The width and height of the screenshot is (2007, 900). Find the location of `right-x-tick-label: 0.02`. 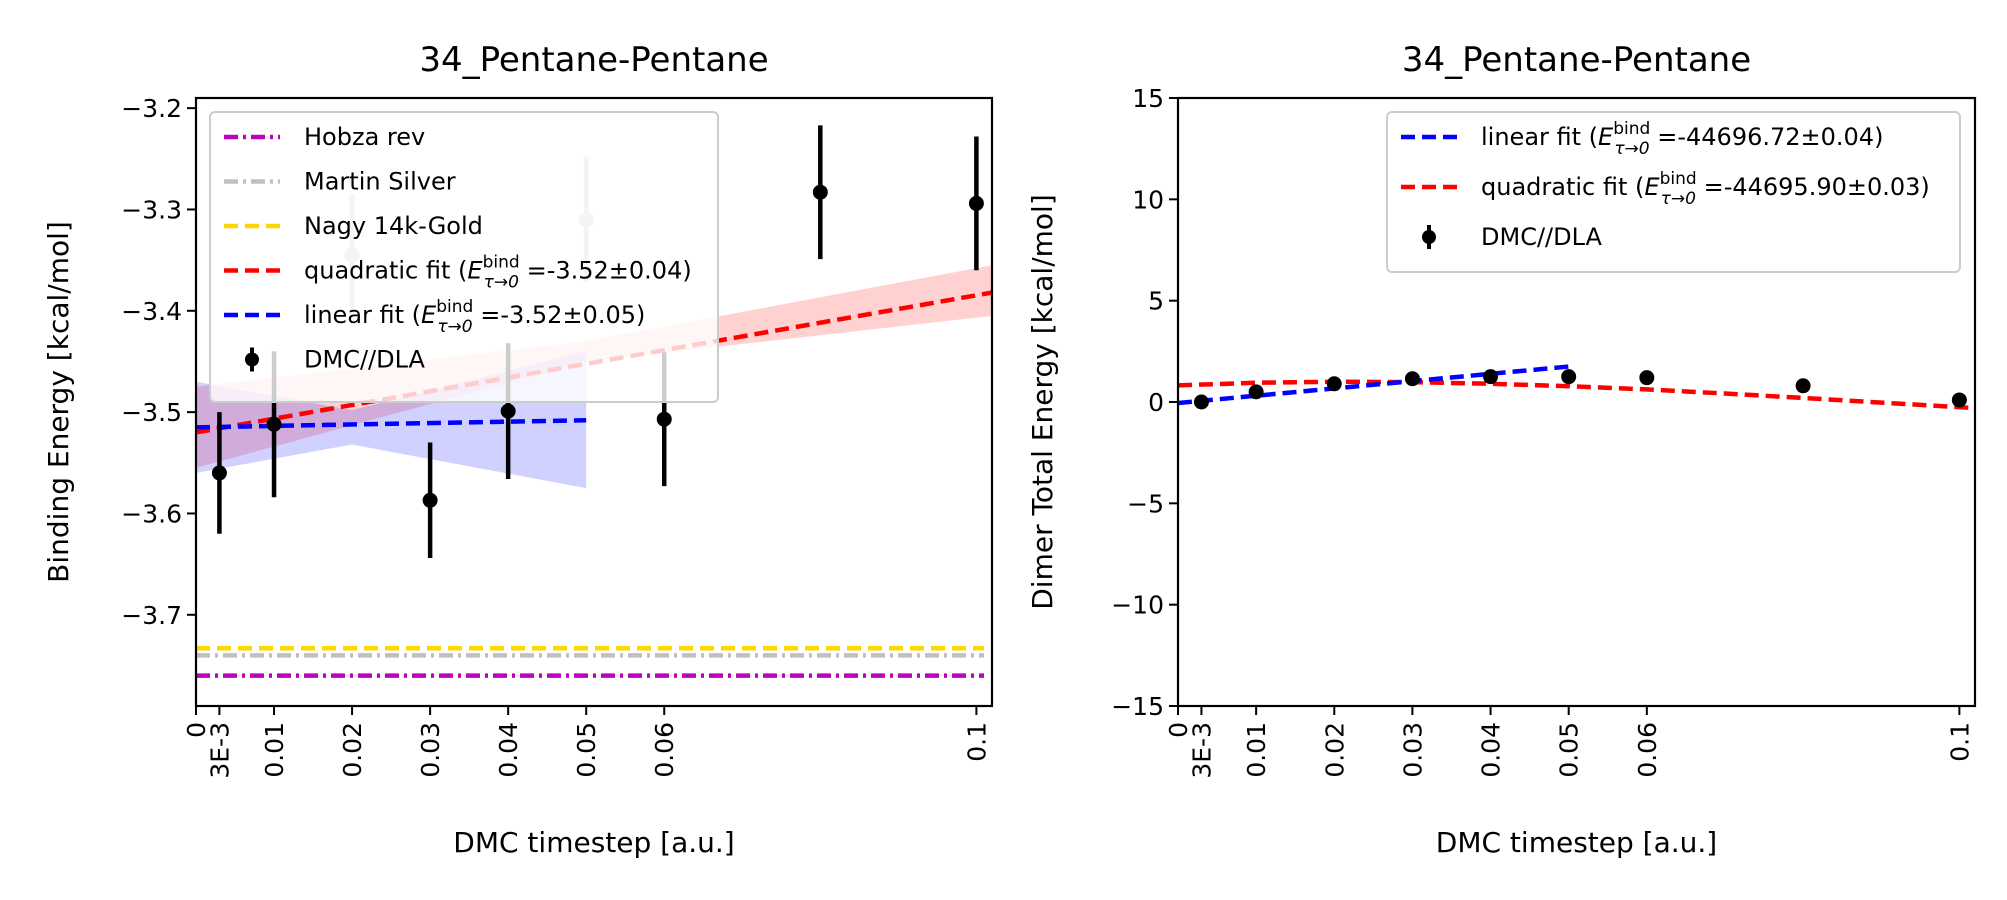

right-x-tick-label: 0.02 is located at coordinates (1334, 750).